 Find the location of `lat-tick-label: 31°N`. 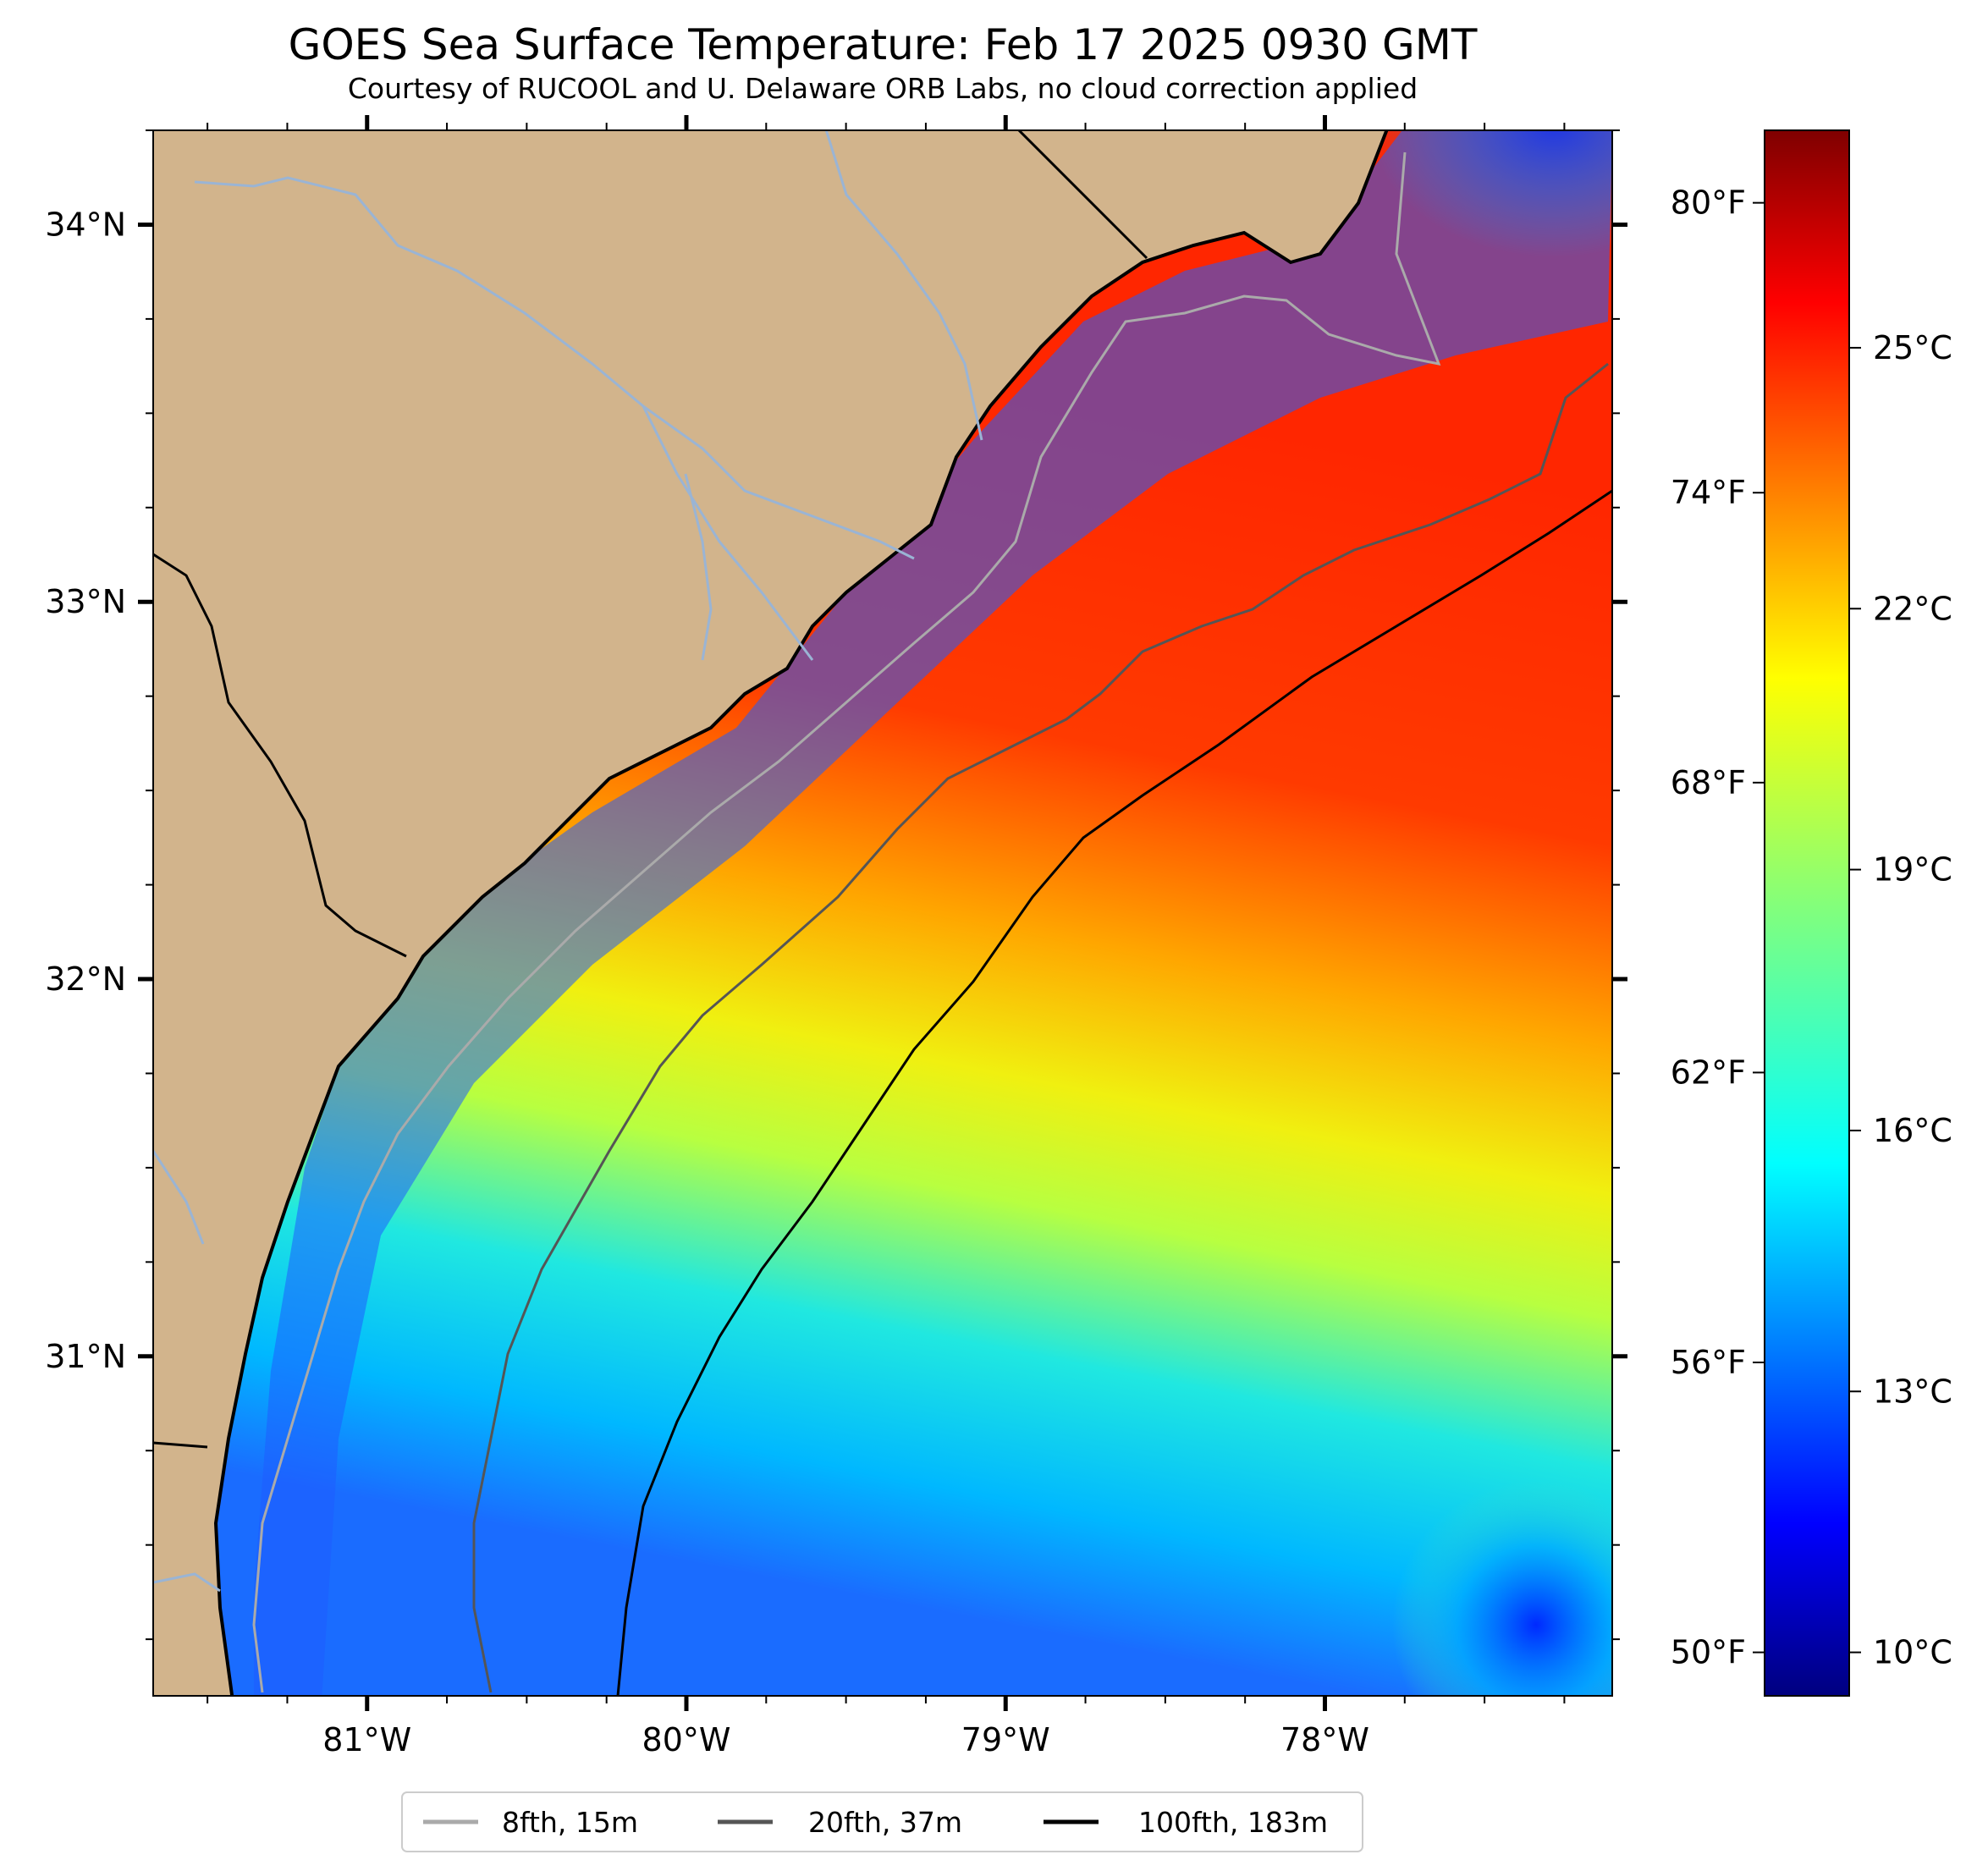

lat-tick-label: 31°N is located at coordinates (85, 1357).